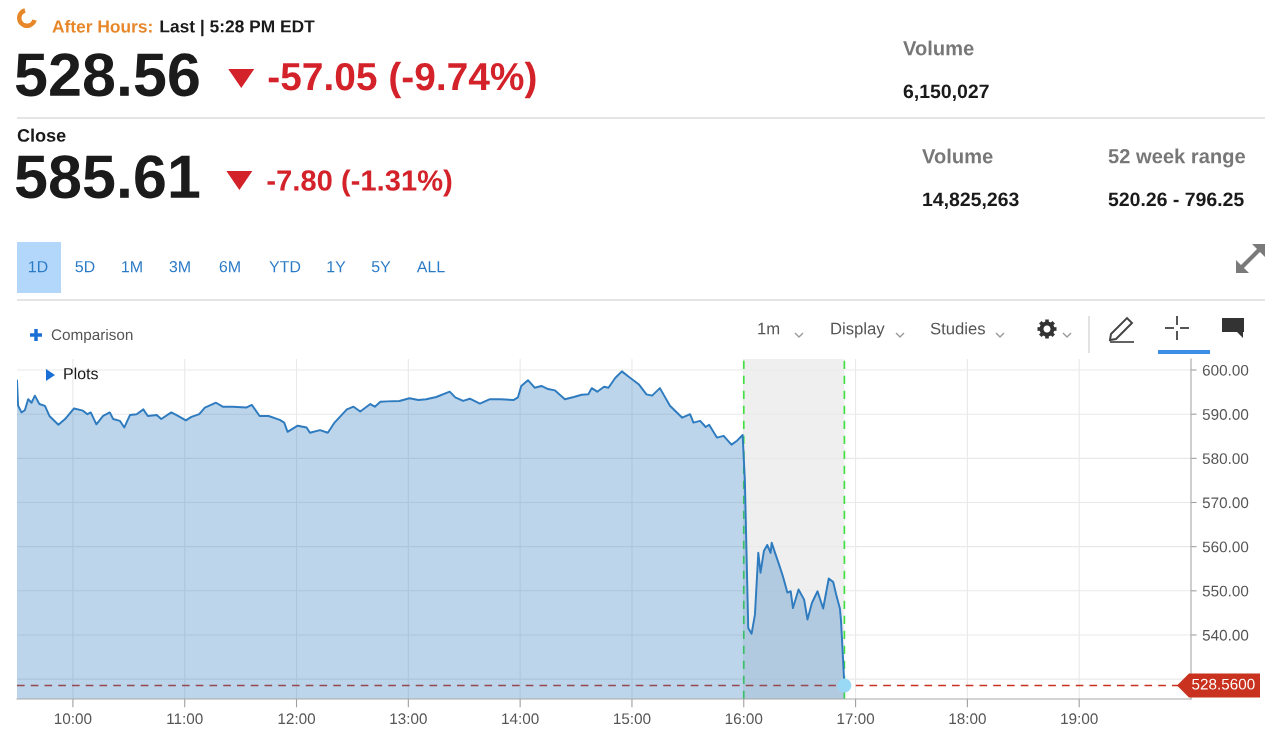 This screenshot has width=1280, height=731. I want to click on x-tick-label: 16:00, so click(744, 719).